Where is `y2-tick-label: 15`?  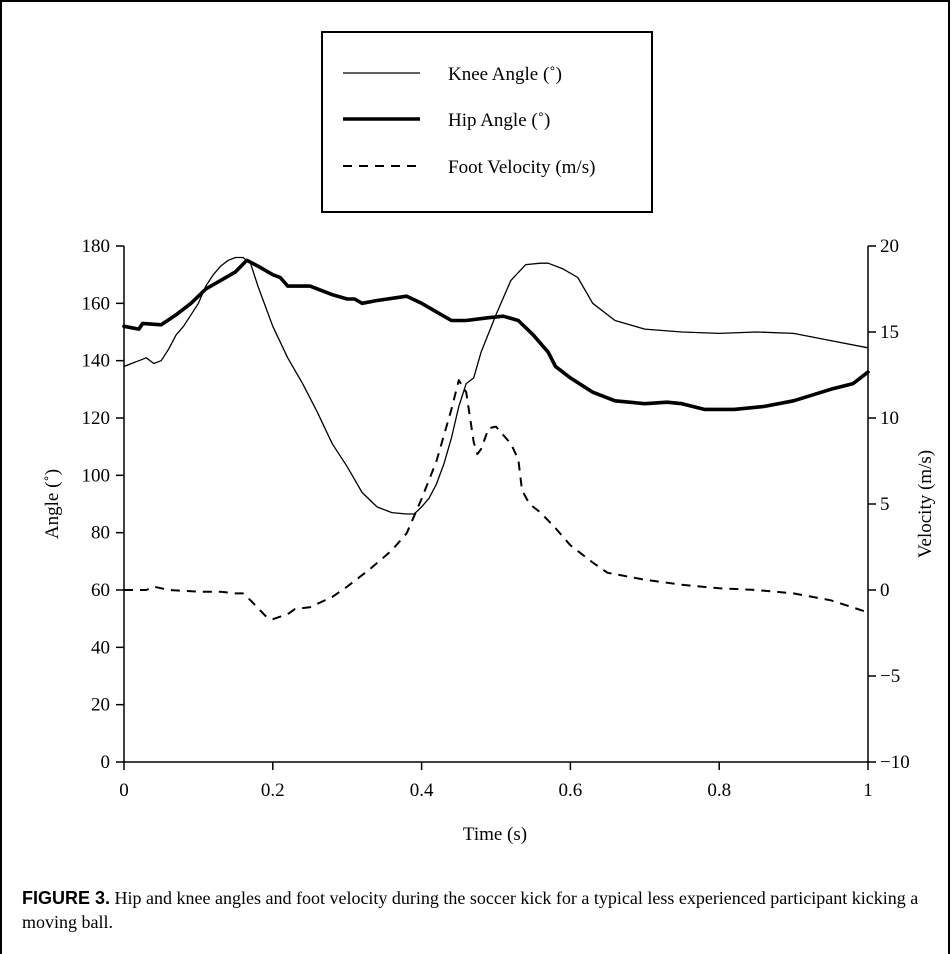
y2-tick-label: 15 is located at coordinates (889, 332).